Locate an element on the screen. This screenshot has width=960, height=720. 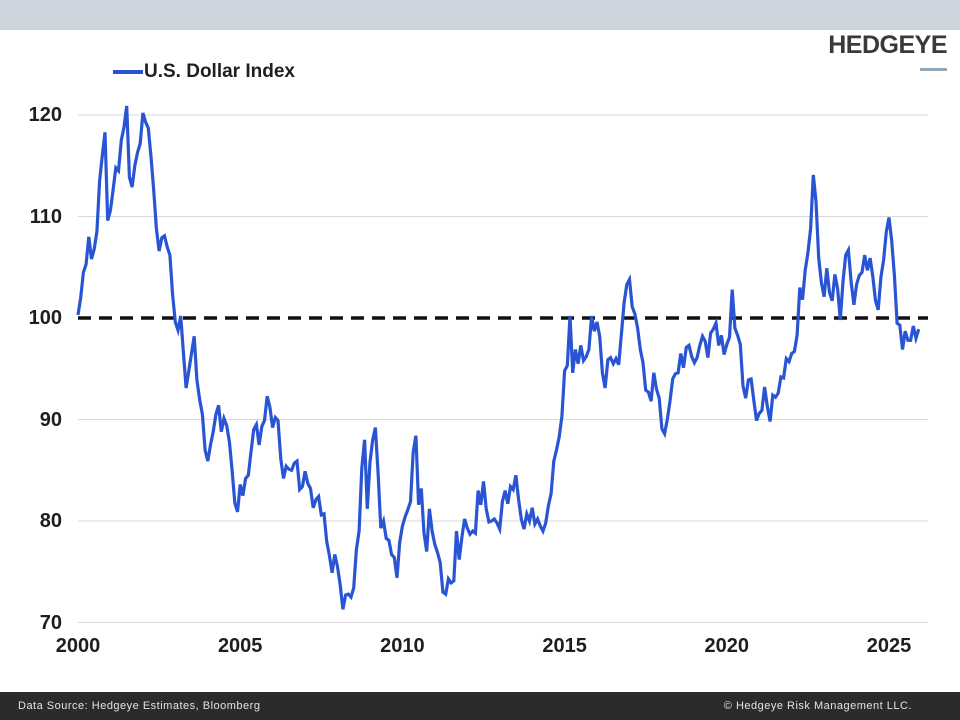
x-axis-tick-label: 2000 is located at coordinates (78, 646).